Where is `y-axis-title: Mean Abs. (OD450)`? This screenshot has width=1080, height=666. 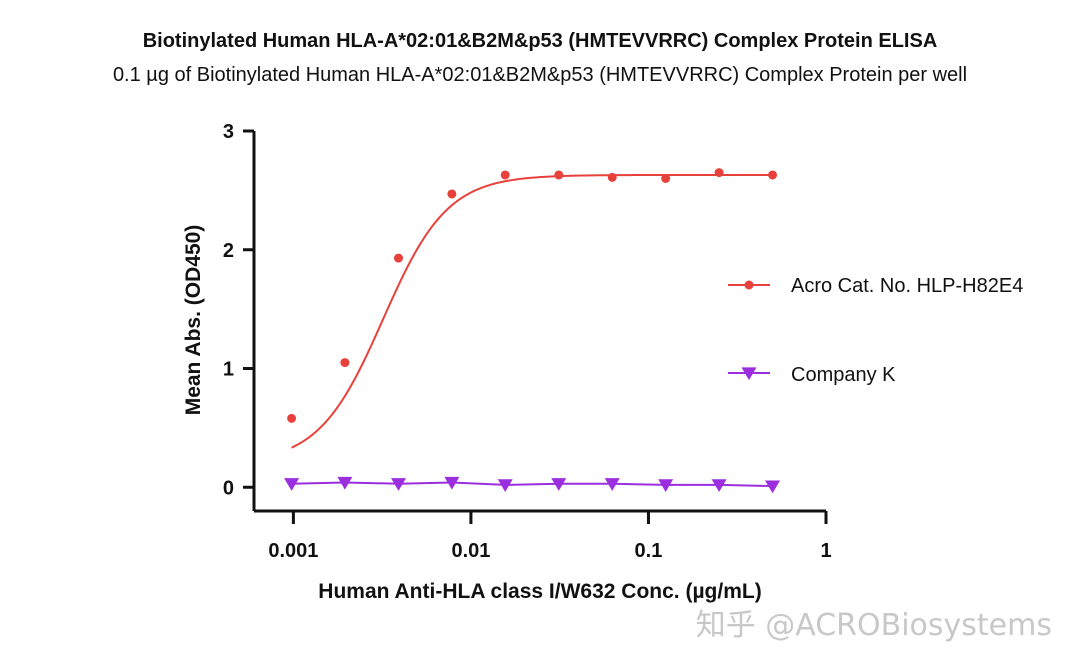
y-axis-title: Mean Abs. (OD450) is located at coordinates (193, 320).